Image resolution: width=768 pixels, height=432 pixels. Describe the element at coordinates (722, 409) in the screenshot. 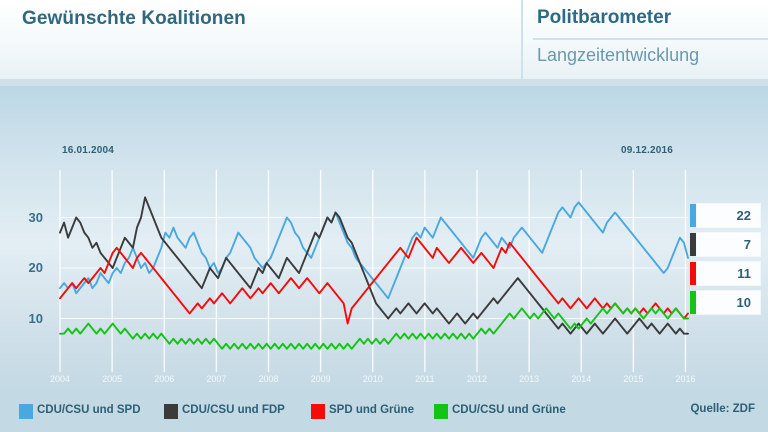

I see `source-label: Quelle: ZDF` at that location.